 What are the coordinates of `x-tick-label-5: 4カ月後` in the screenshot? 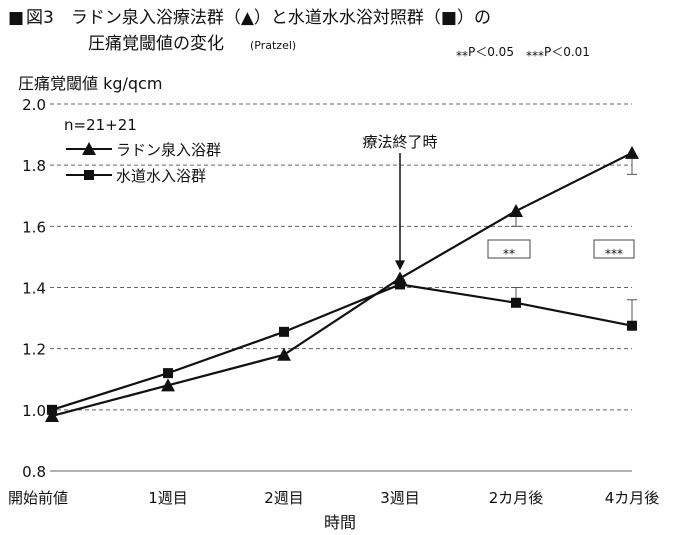 It's located at (632, 498).